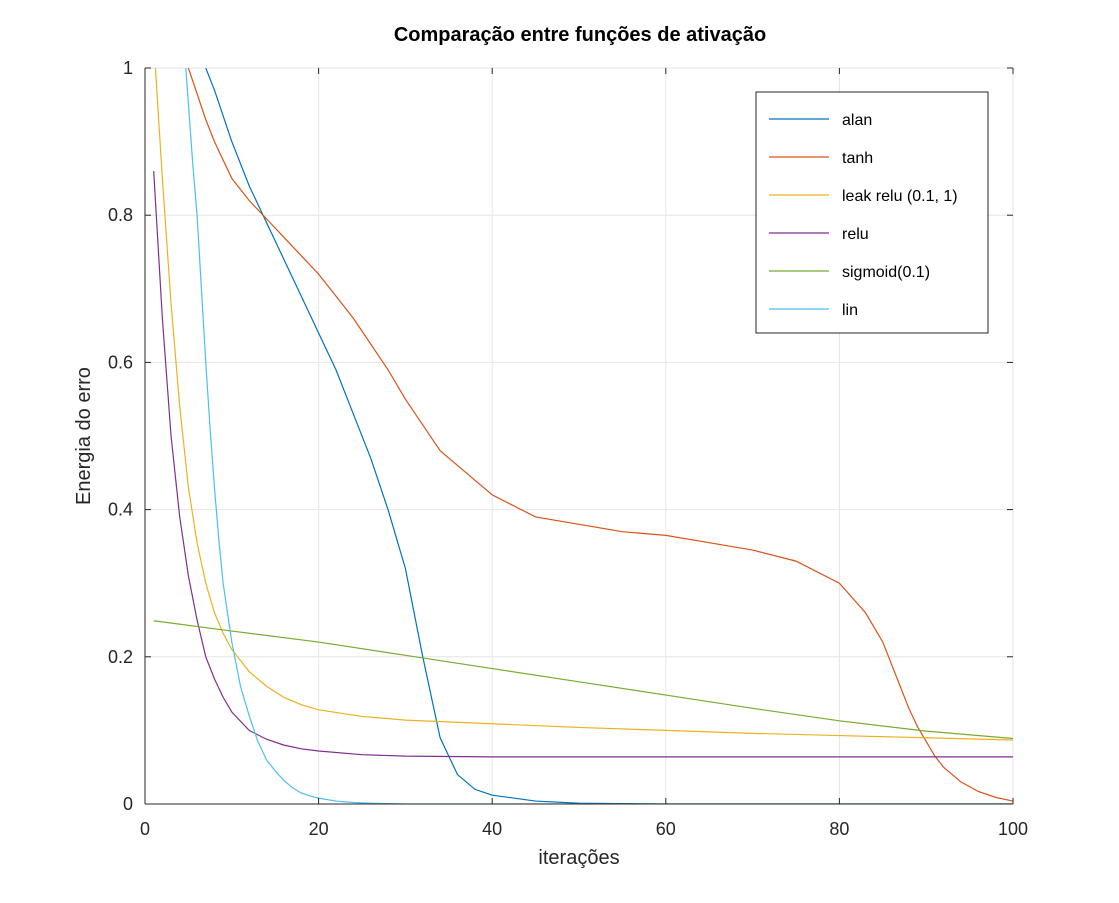 This screenshot has height=903, width=1119. I want to click on y-tick-label: 0.2, so click(120, 657).